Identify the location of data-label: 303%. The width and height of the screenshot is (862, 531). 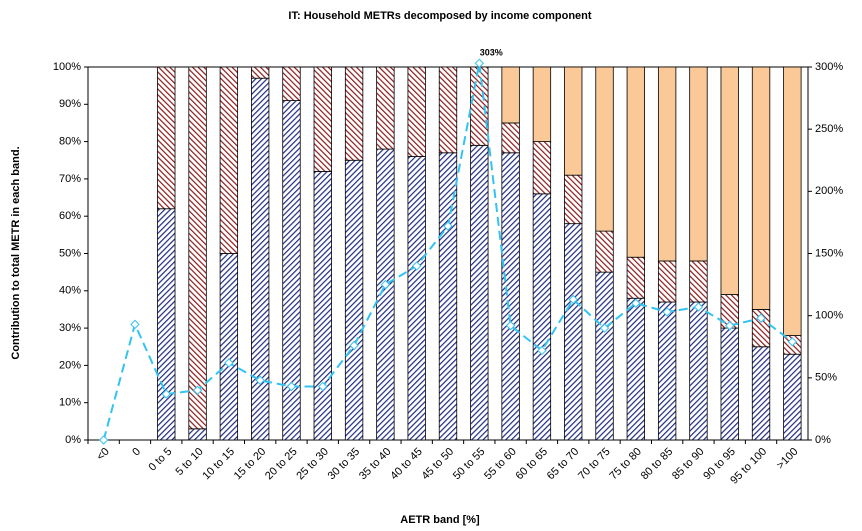
(491, 53).